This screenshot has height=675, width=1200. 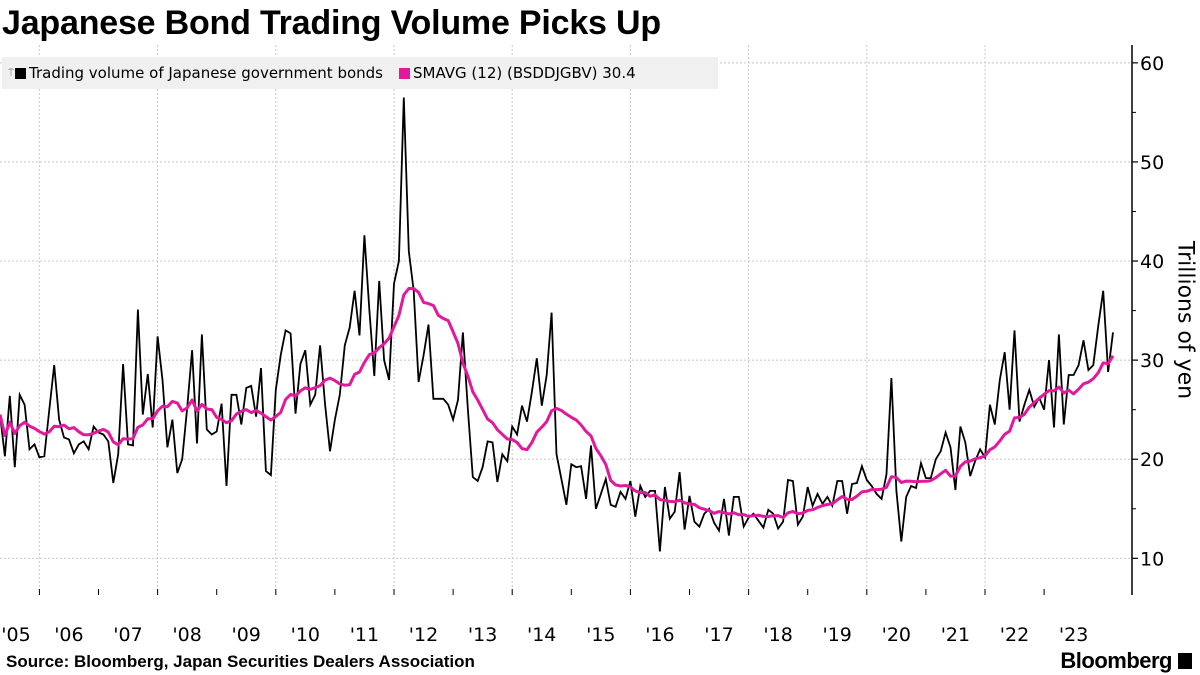 I want to click on x-tick-label: '19, so click(x=836, y=635).